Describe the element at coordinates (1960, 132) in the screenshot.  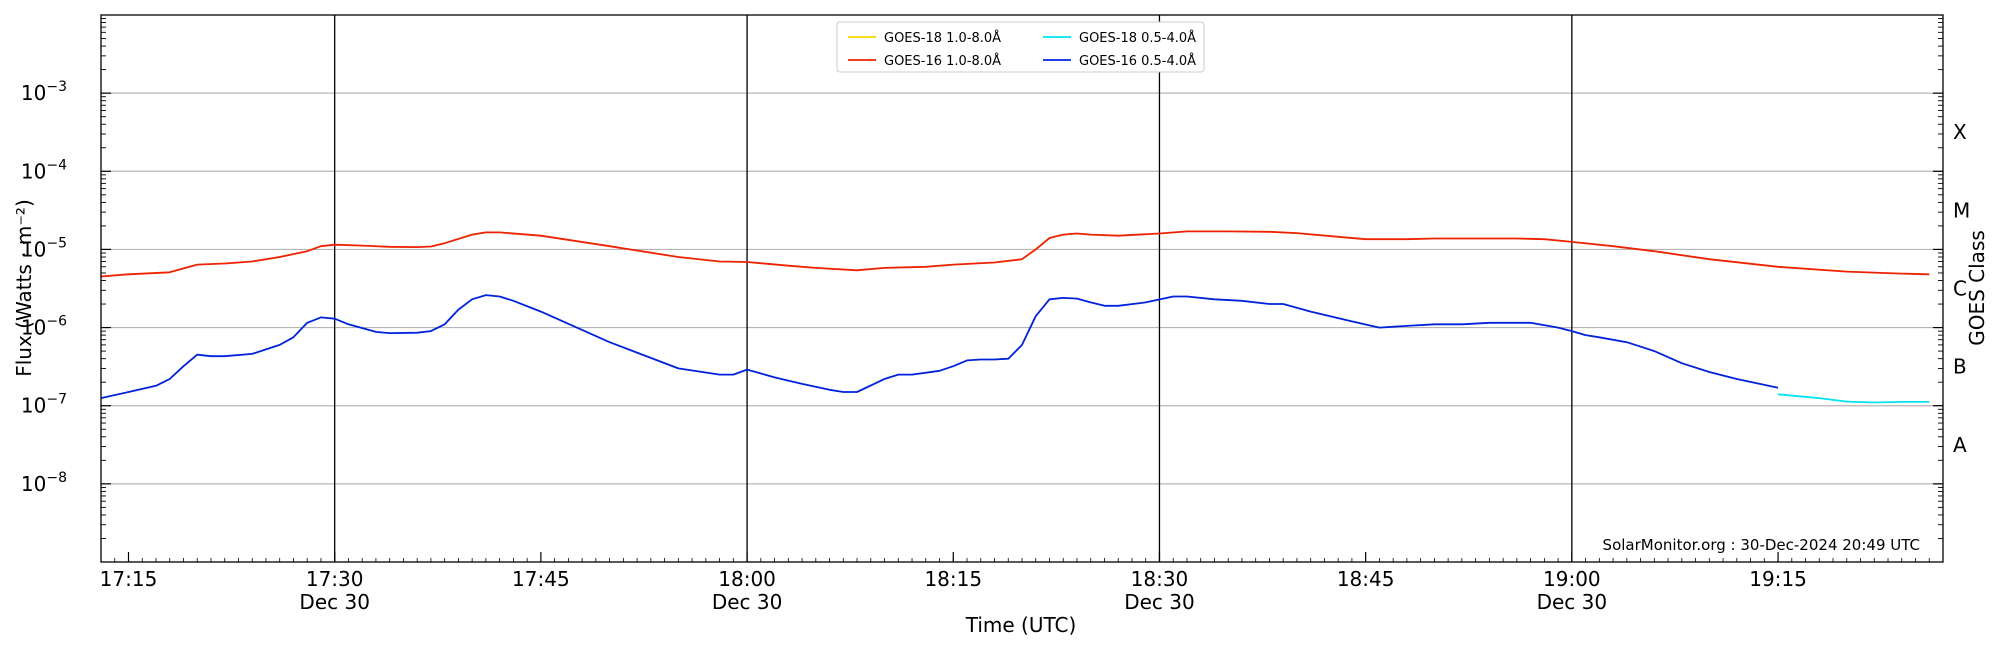
I see `goes-class-x: X` at that location.